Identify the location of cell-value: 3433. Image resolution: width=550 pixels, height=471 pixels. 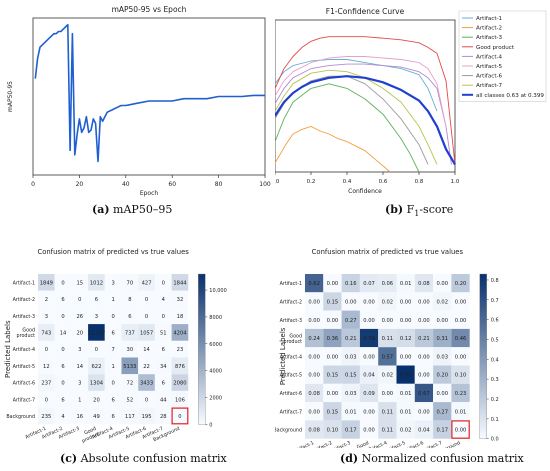
(146, 384).